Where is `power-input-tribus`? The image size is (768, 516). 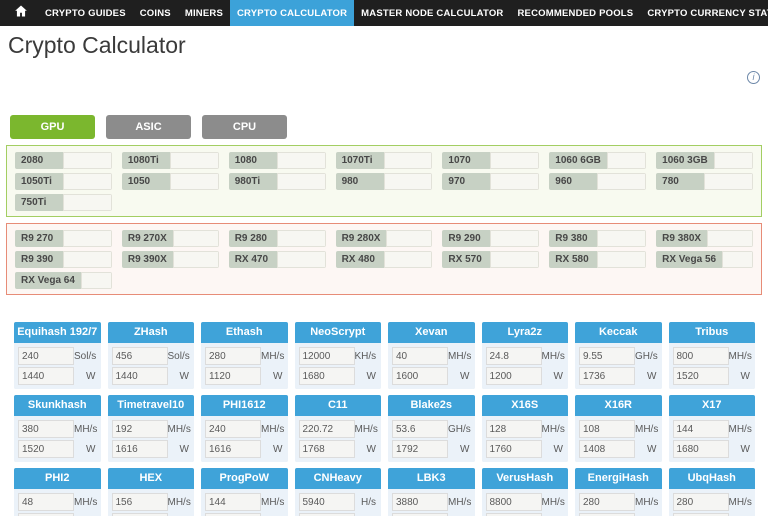
power-input-tribus is located at coordinates (700, 376).